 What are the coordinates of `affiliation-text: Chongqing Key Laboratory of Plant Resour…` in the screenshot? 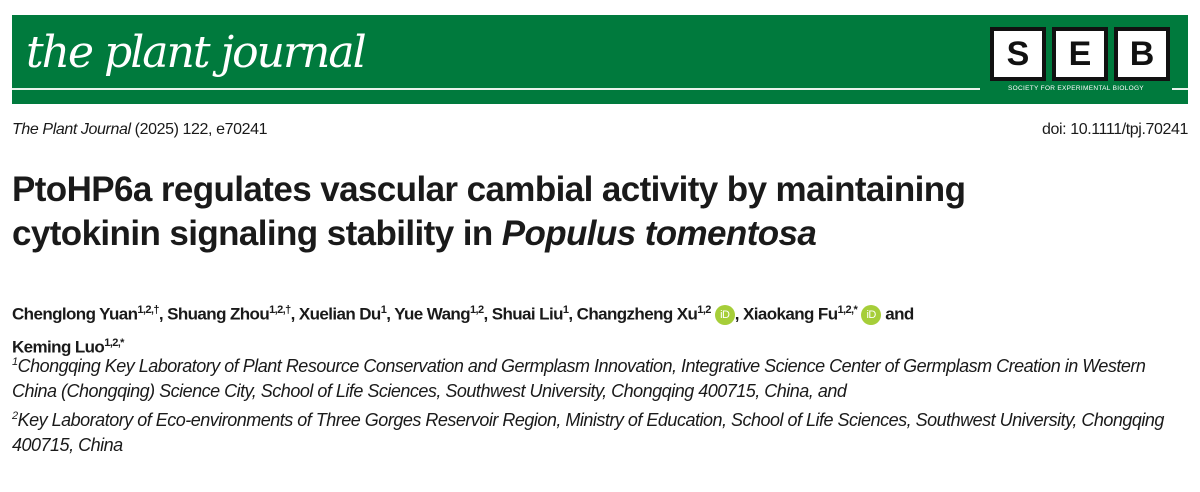 It's located at (579, 378).